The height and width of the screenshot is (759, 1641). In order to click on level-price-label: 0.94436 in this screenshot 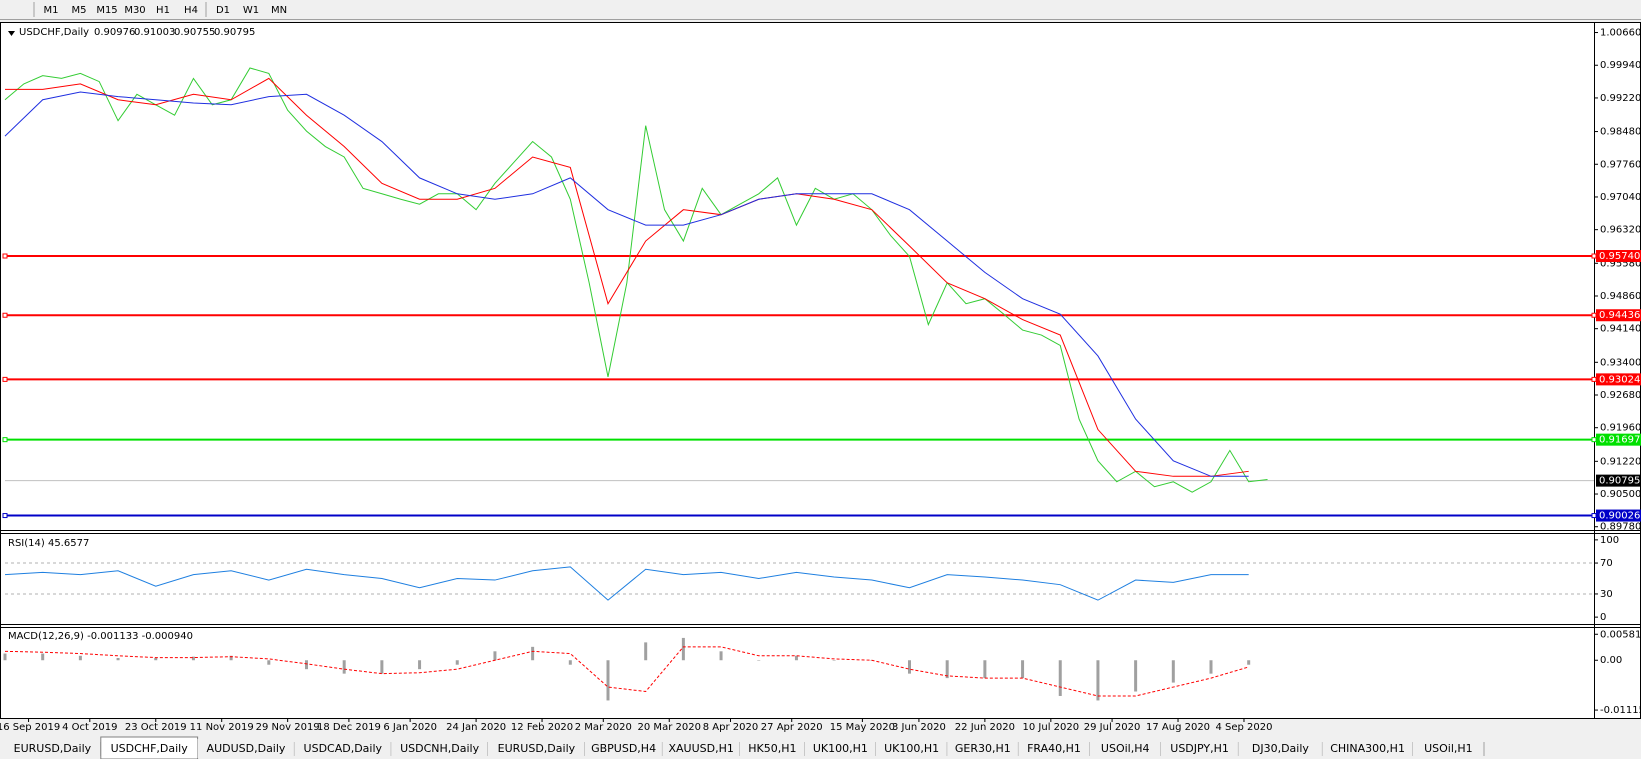, I will do `click(1619, 315)`.